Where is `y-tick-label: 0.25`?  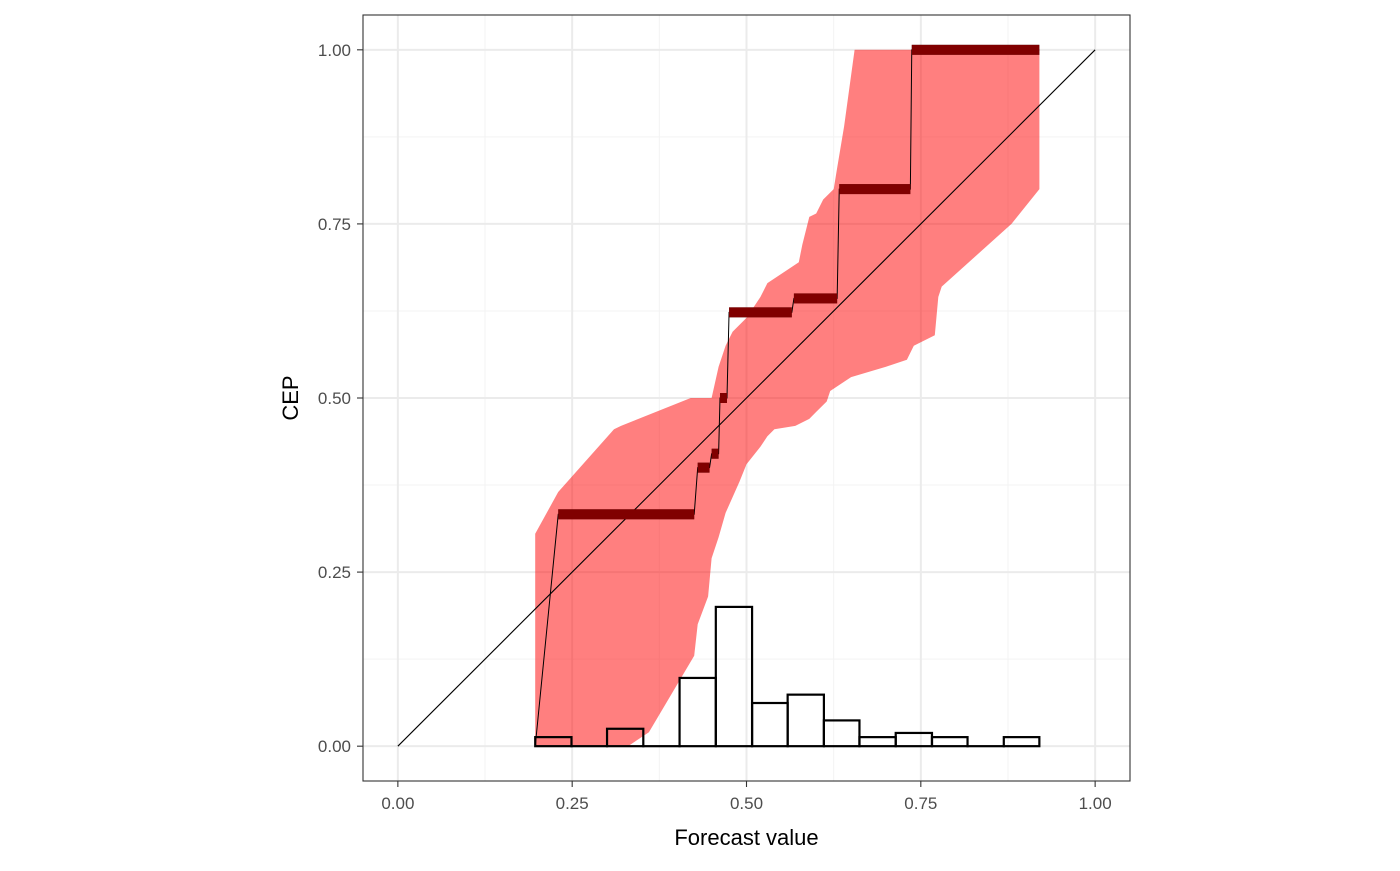 y-tick-label: 0.25 is located at coordinates (334, 572).